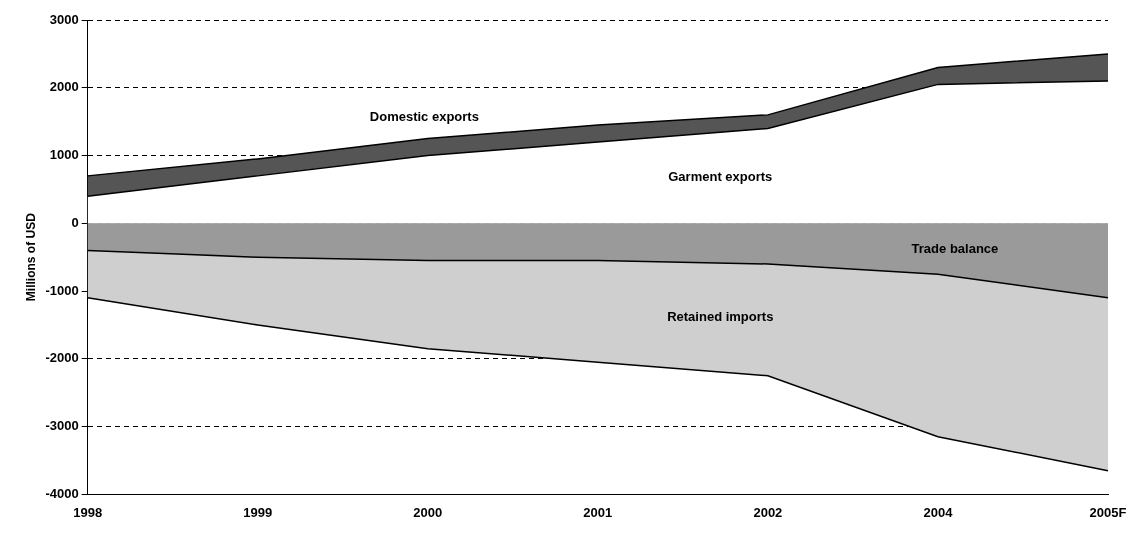 Image resolution: width=1138 pixels, height=544 pixels. Describe the element at coordinates (62, 358) in the screenshot. I see `y-tick-label: -2000` at that location.